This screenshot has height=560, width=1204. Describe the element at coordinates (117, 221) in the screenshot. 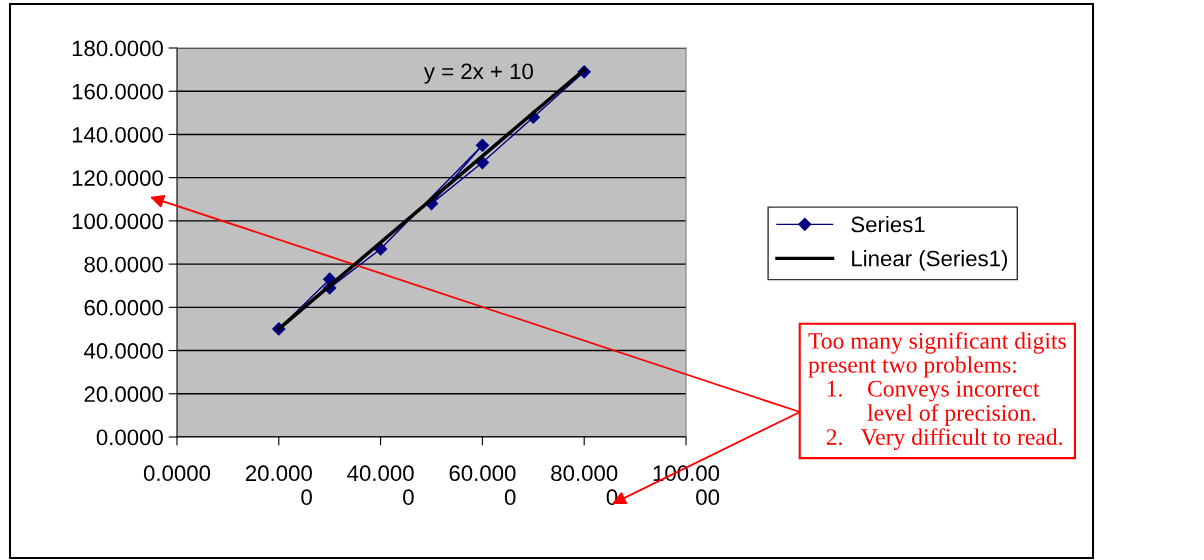

I see `y-tick-label: 100.0000` at that location.